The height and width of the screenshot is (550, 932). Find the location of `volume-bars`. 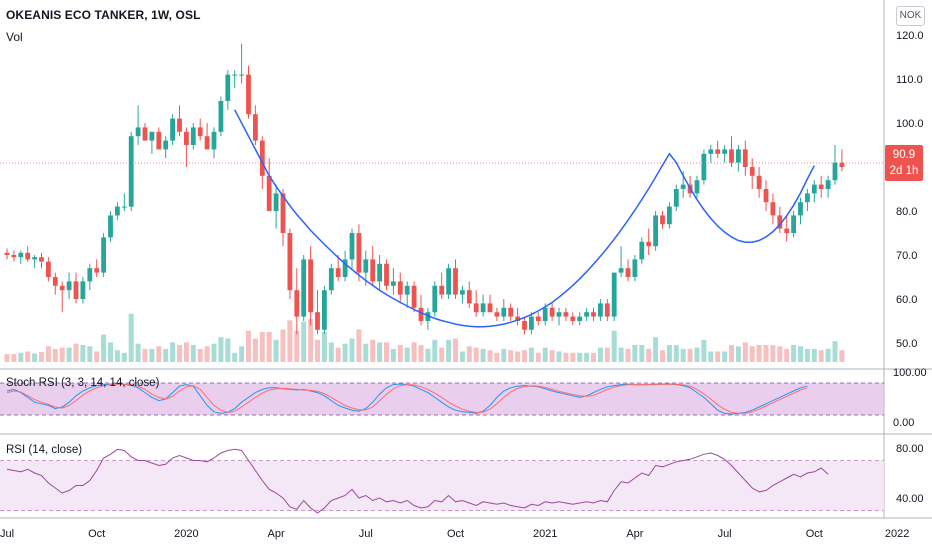

volume-bars is located at coordinates (424, 337).